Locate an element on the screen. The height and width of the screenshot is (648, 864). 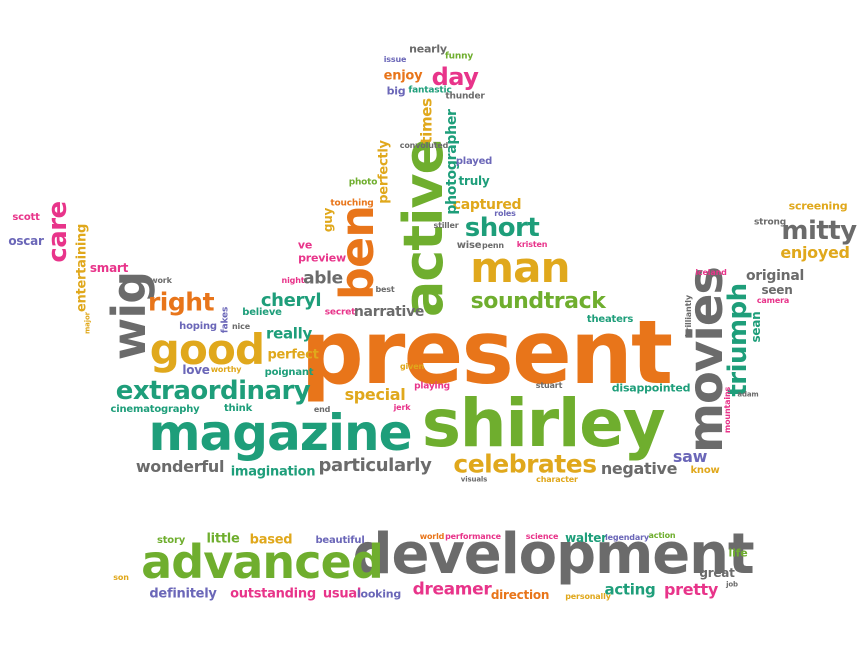
word-short: short is located at coordinates (502, 228).